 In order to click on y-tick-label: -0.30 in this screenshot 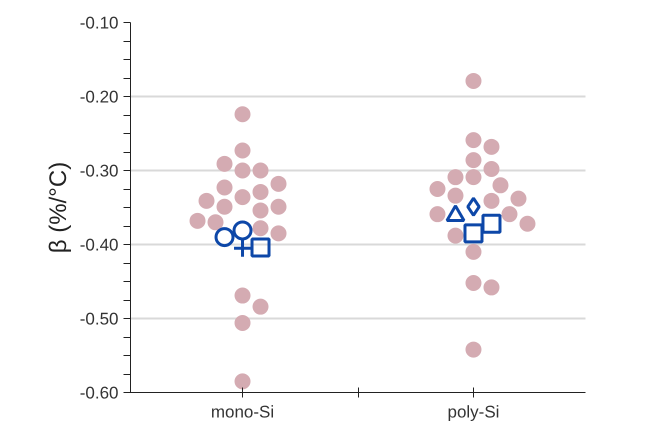, I will do `click(99, 171)`.